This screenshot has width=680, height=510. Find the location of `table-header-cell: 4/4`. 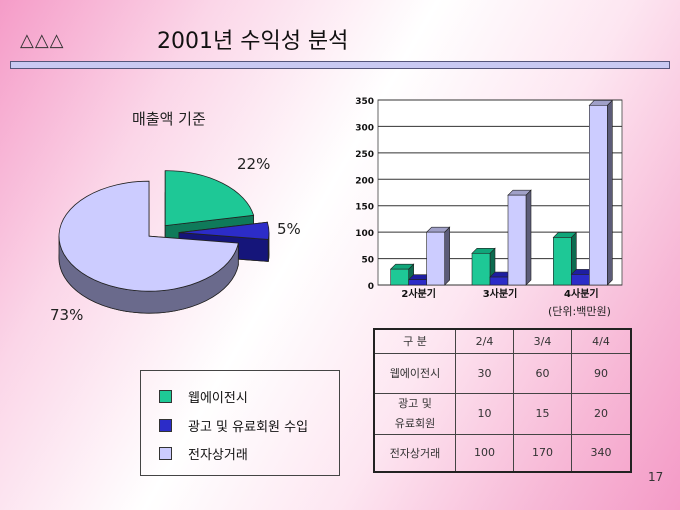

table-header-cell: 4/4 is located at coordinates (601, 341).